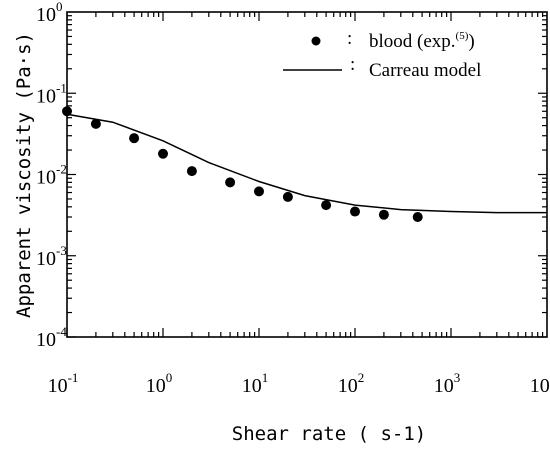 The height and width of the screenshot is (455, 550). I want to click on x-tick-label: 10⁻¹, so click(63, 383).